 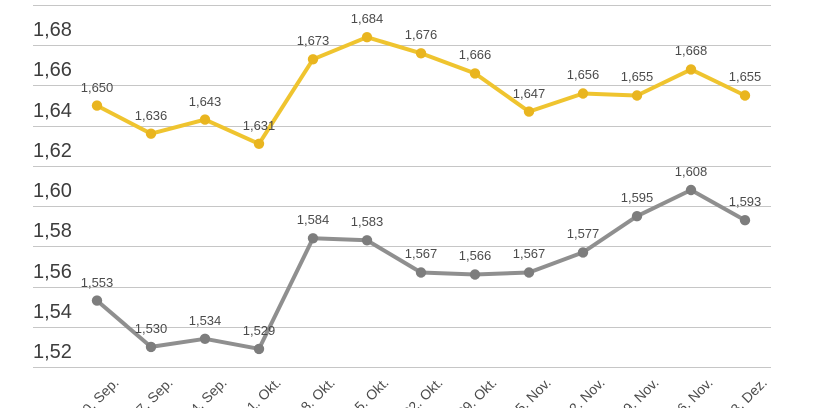 I want to click on y-tick-label: 1,54, so click(x=52, y=312).